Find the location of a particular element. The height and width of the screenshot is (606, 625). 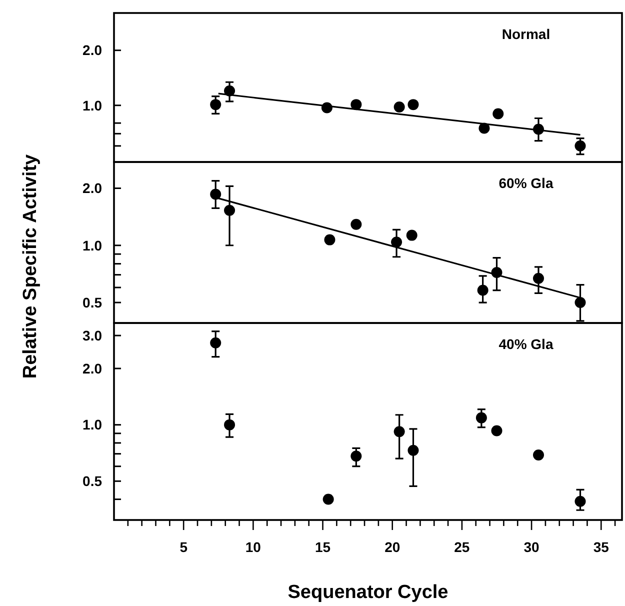

x-tick-label: 30 is located at coordinates (532, 547).